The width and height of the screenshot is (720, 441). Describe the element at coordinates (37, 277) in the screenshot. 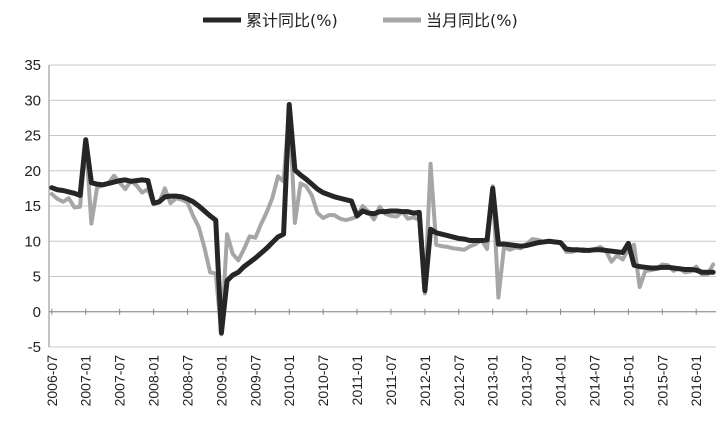

I see `y-tick-label: 5` at that location.